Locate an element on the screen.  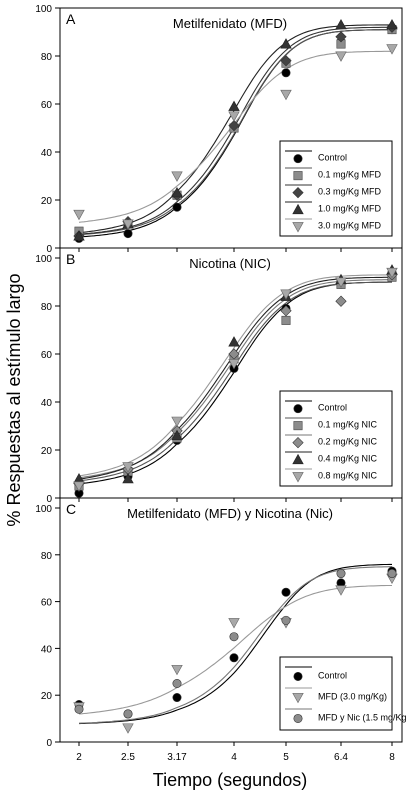
legend-label: 0.2 mg/Kg NIC is located at coordinates (348, 442).